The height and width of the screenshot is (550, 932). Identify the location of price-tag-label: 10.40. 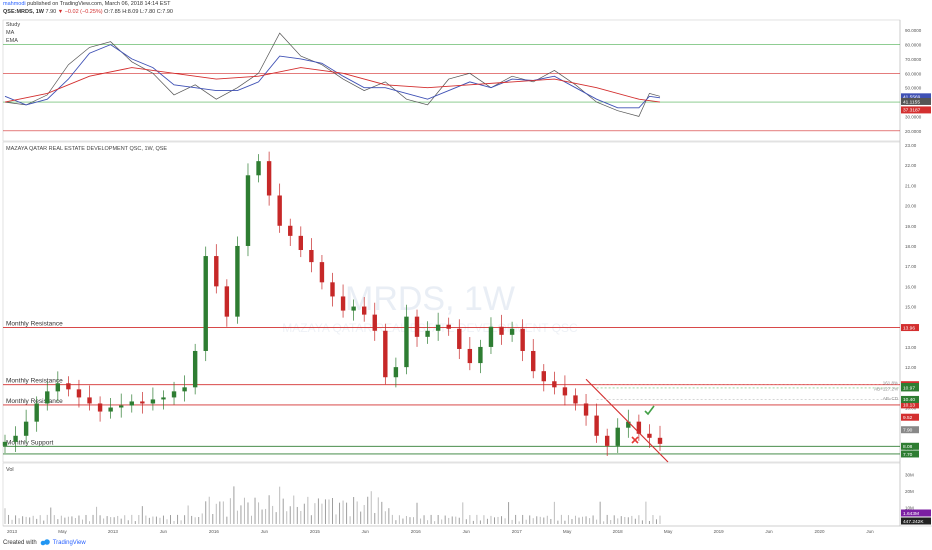
(909, 400).